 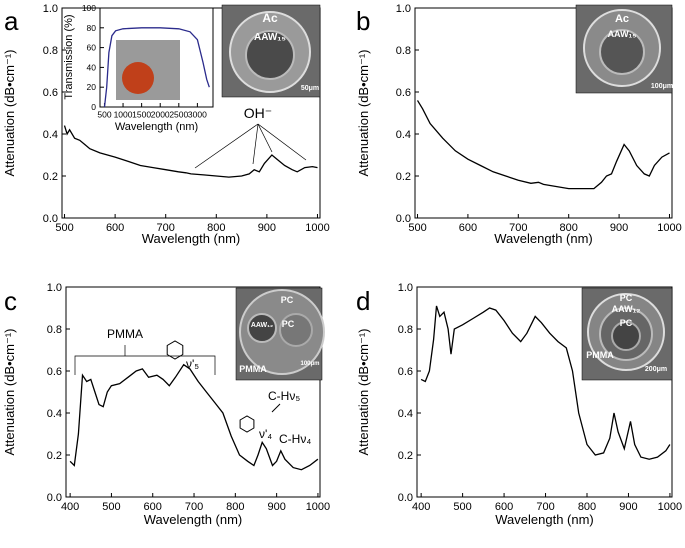 What do you see at coordinates (10, 301) in the screenshot?
I see `panel-label: c` at bounding box center [10, 301].